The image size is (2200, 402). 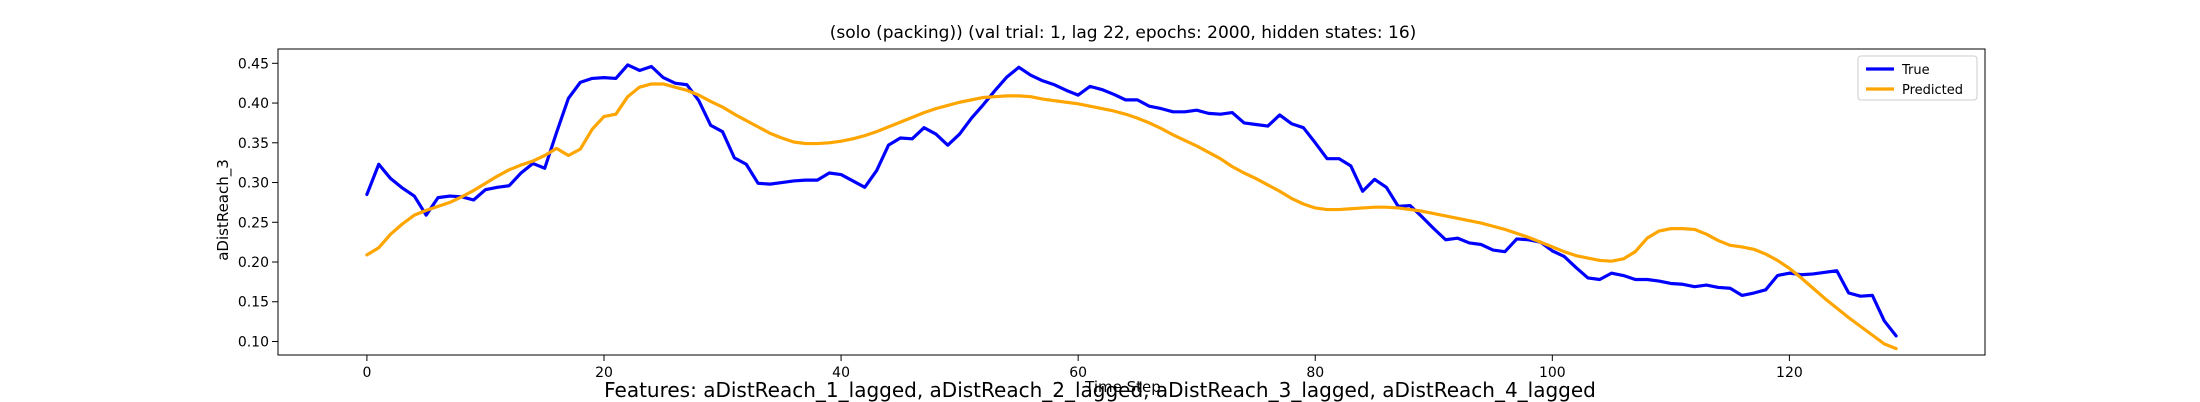 What do you see at coordinates (841, 373) in the screenshot?
I see `x-tick-label: 40` at bounding box center [841, 373].